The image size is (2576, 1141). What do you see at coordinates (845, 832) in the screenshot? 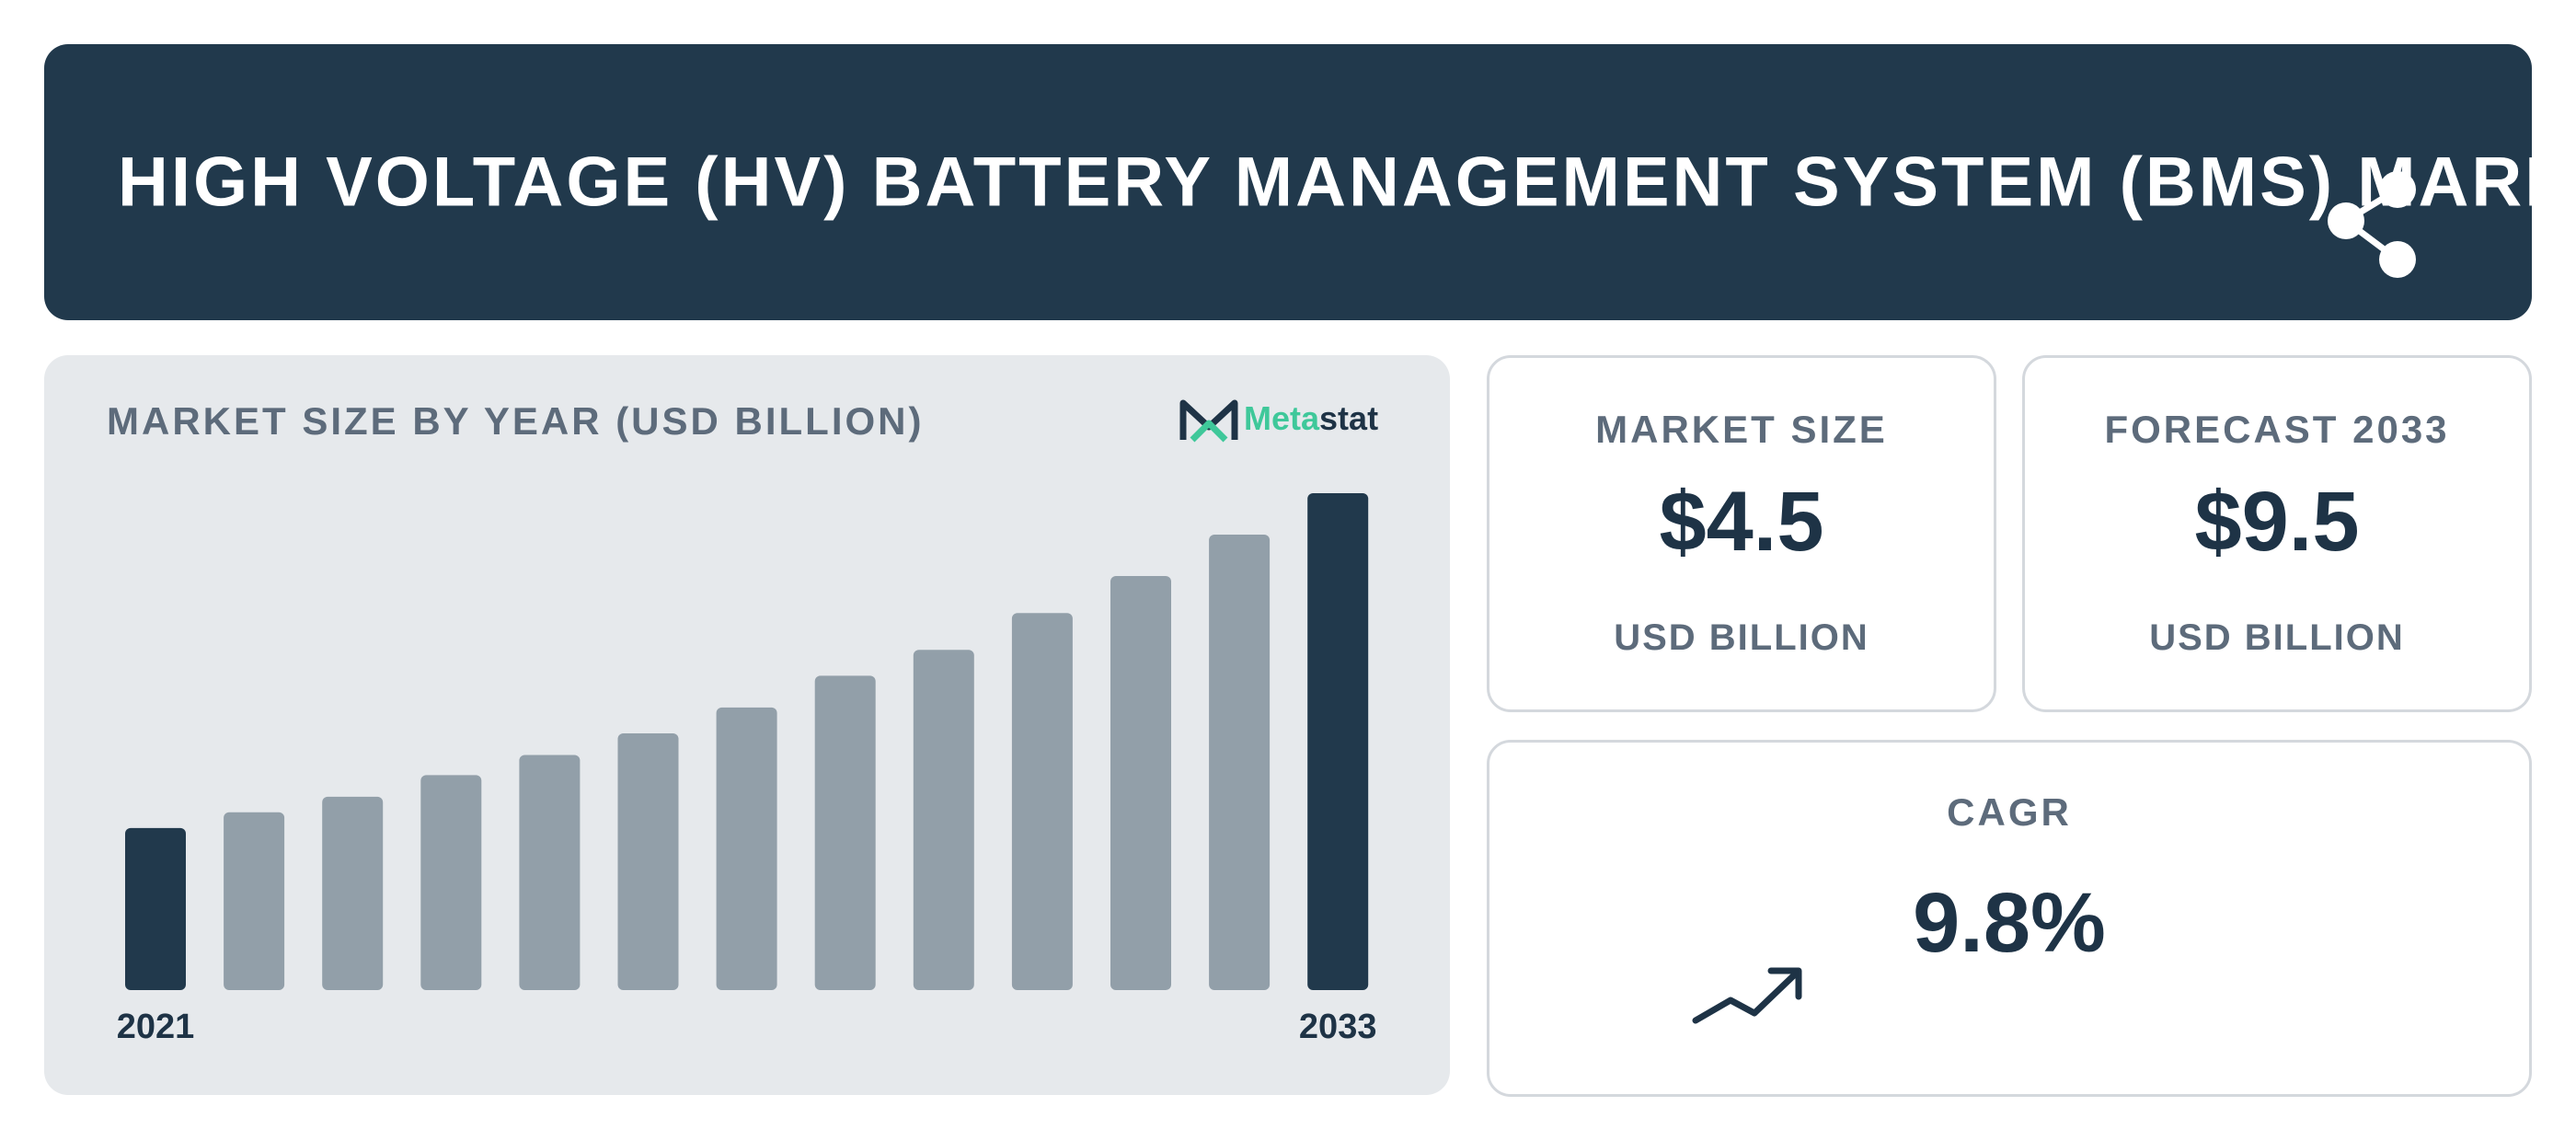
I see `bar-2028` at bounding box center [845, 832].